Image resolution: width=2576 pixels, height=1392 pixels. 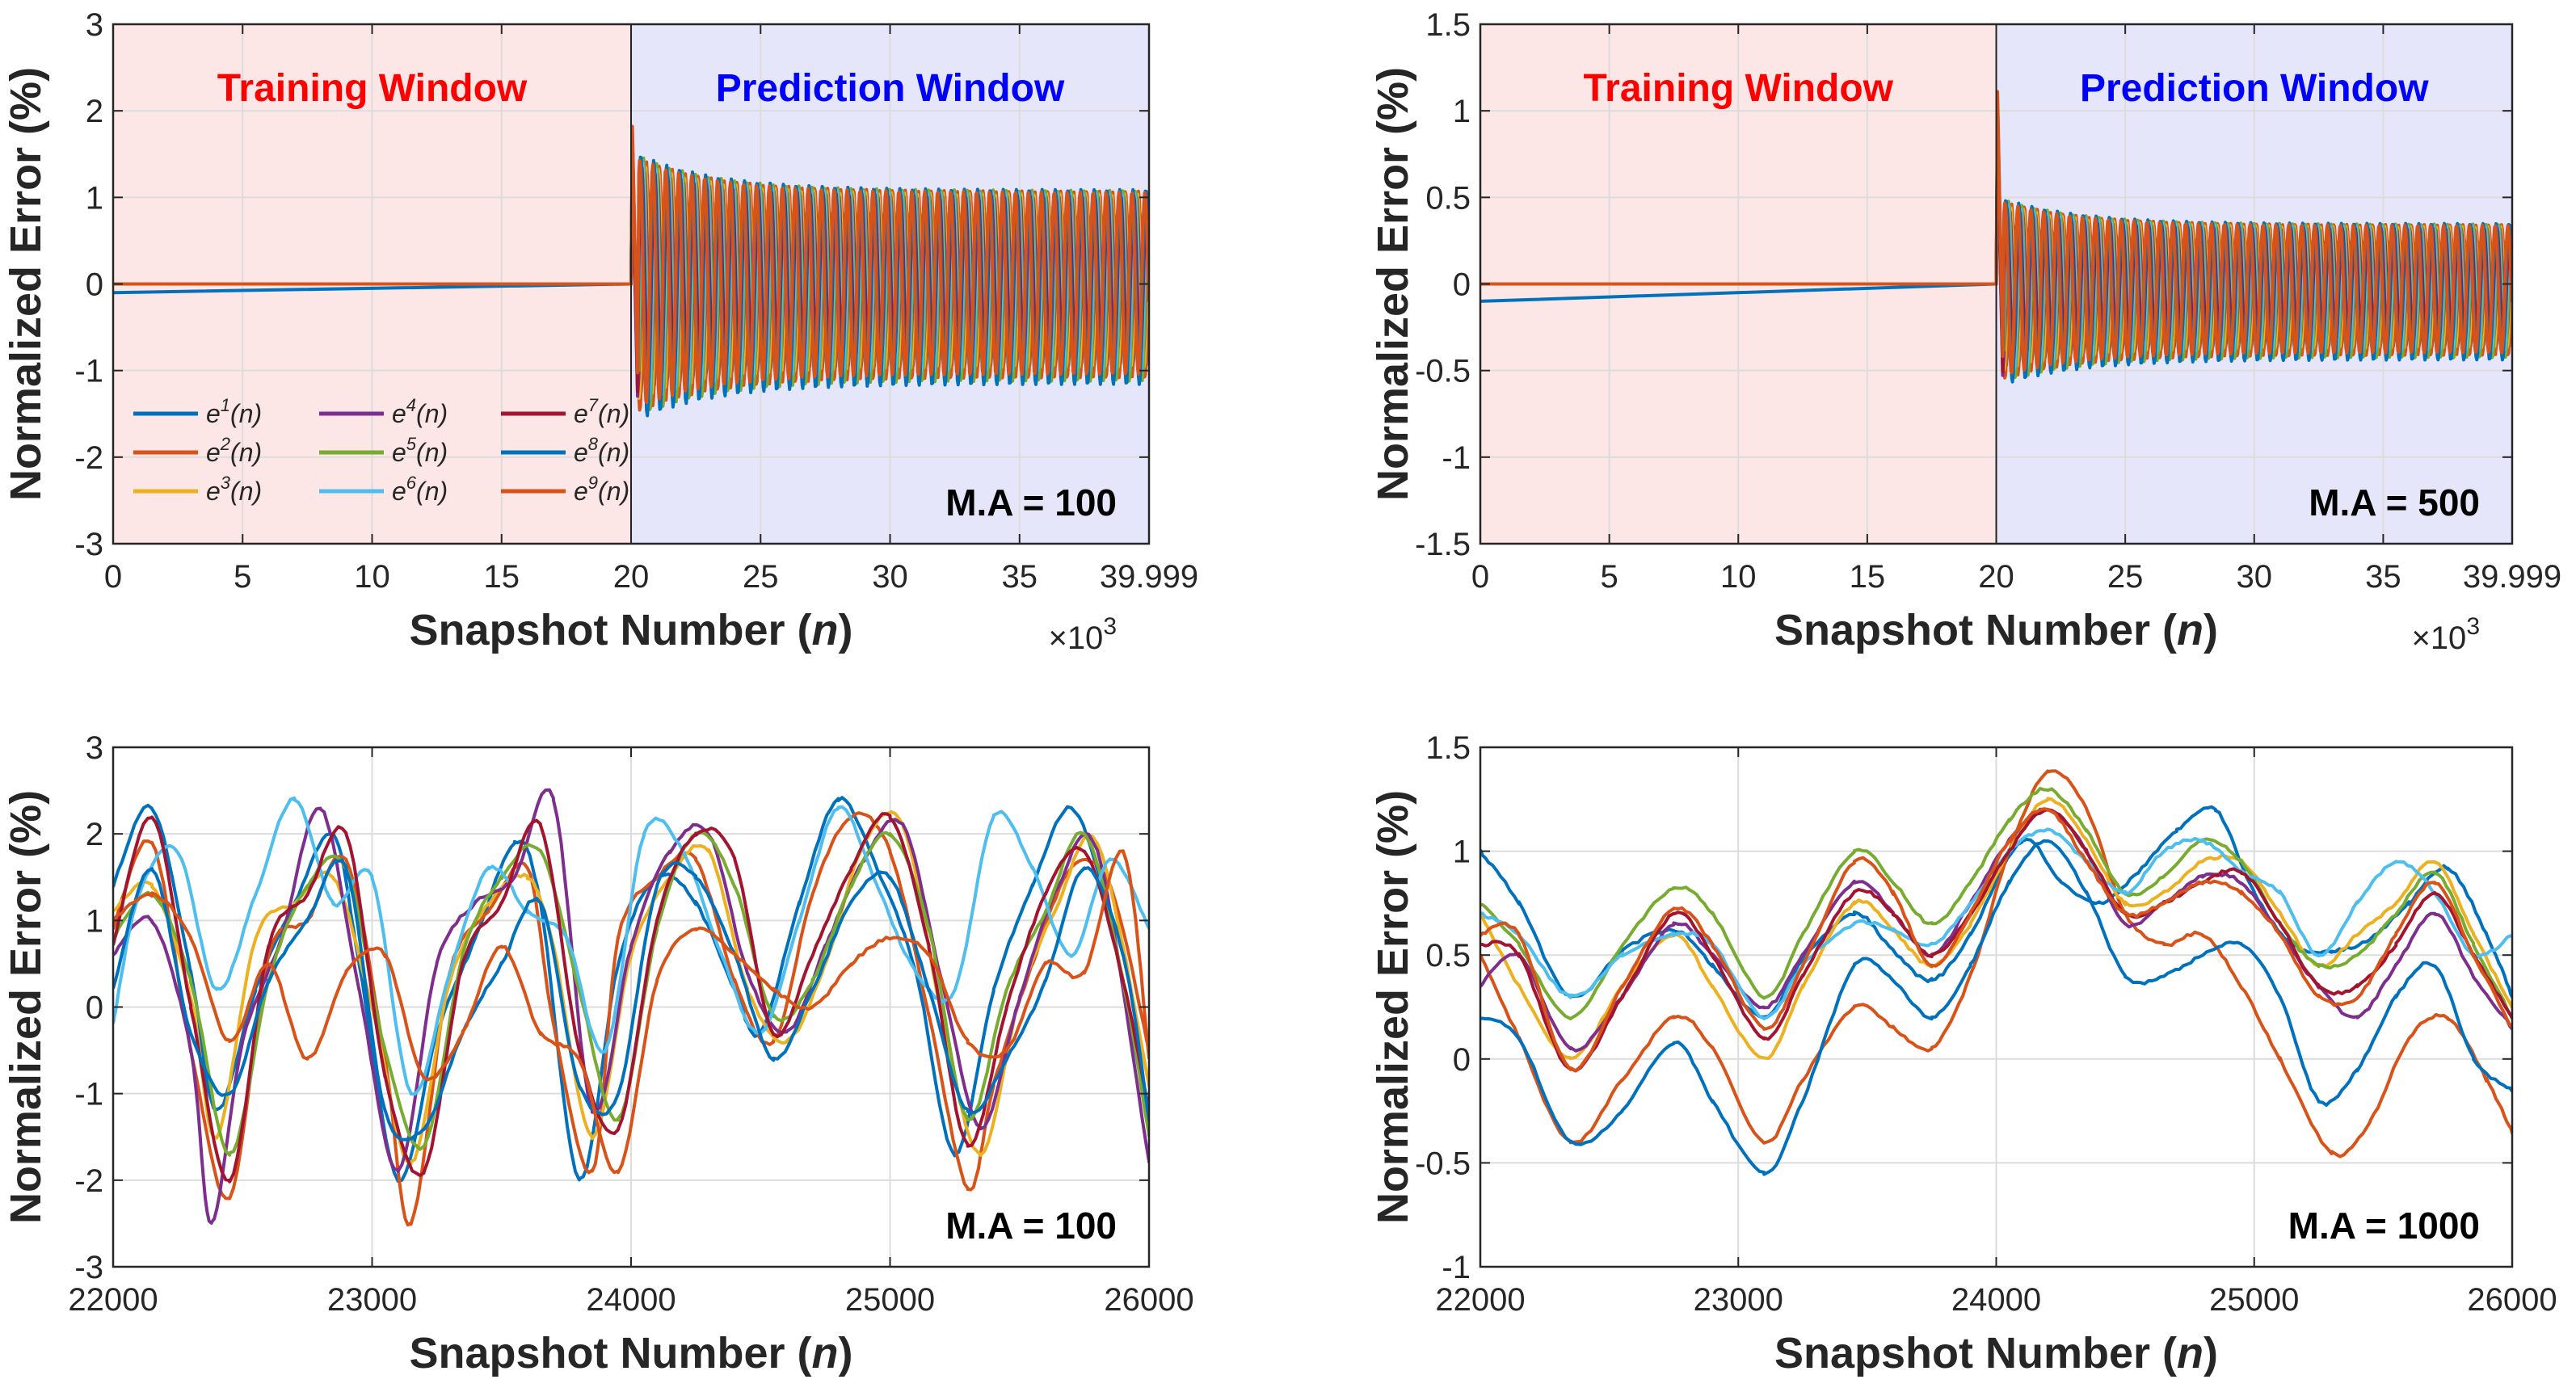 I want to click on y-tick-label: -0.5, so click(x=1443, y=1163).